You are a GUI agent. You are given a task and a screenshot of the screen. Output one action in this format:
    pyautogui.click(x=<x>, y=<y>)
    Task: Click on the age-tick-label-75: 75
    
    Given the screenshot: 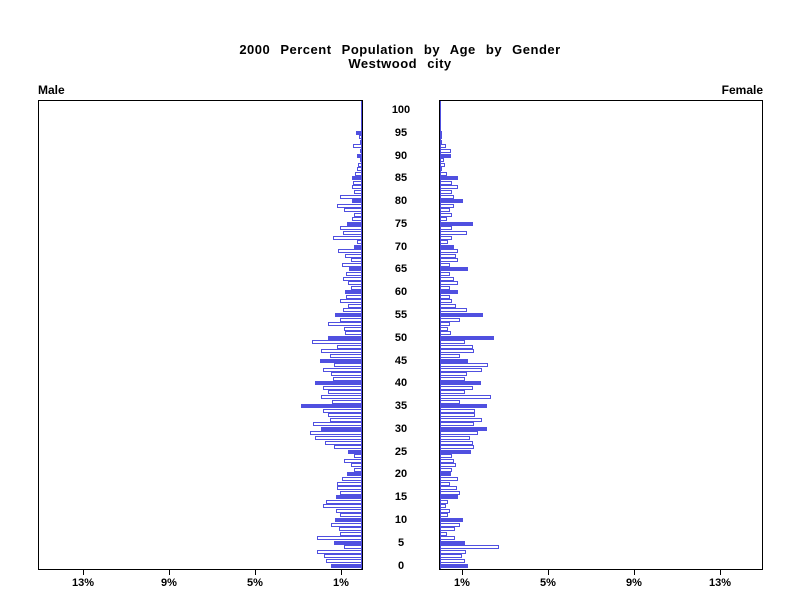 What is the action you would take?
    pyautogui.click(x=401, y=224)
    